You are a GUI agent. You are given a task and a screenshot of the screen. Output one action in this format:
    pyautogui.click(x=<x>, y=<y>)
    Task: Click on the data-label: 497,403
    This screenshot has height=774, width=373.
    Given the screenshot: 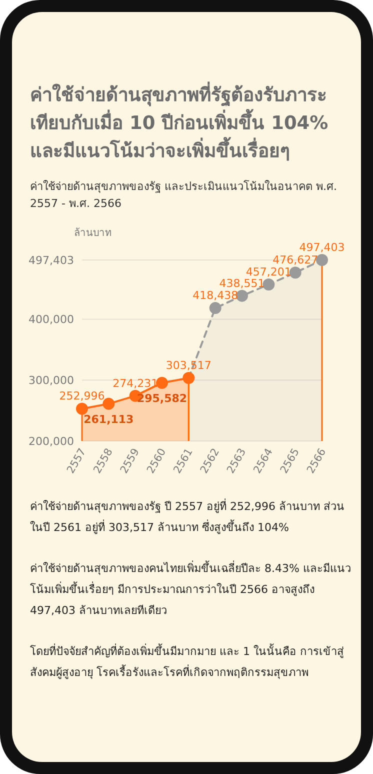 What is the action you would take?
    pyautogui.click(x=322, y=247)
    